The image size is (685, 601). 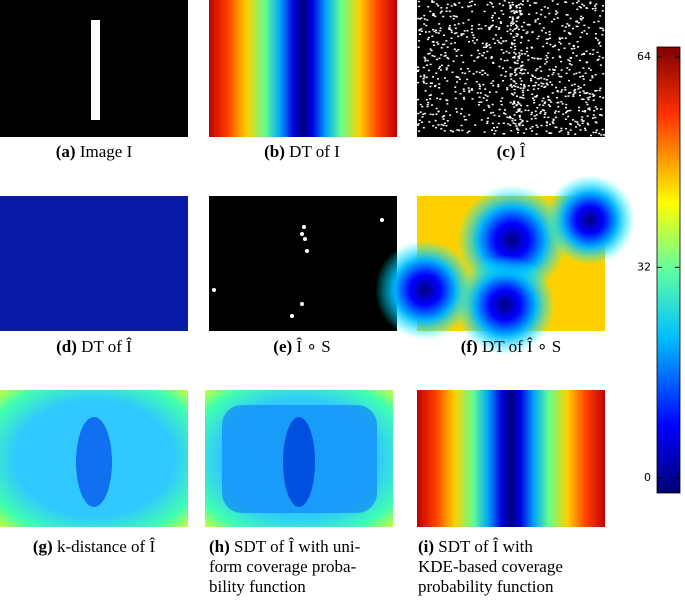 What do you see at coordinates (647, 477) in the screenshot?
I see `colorbar-tick-label: 0` at bounding box center [647, 477].